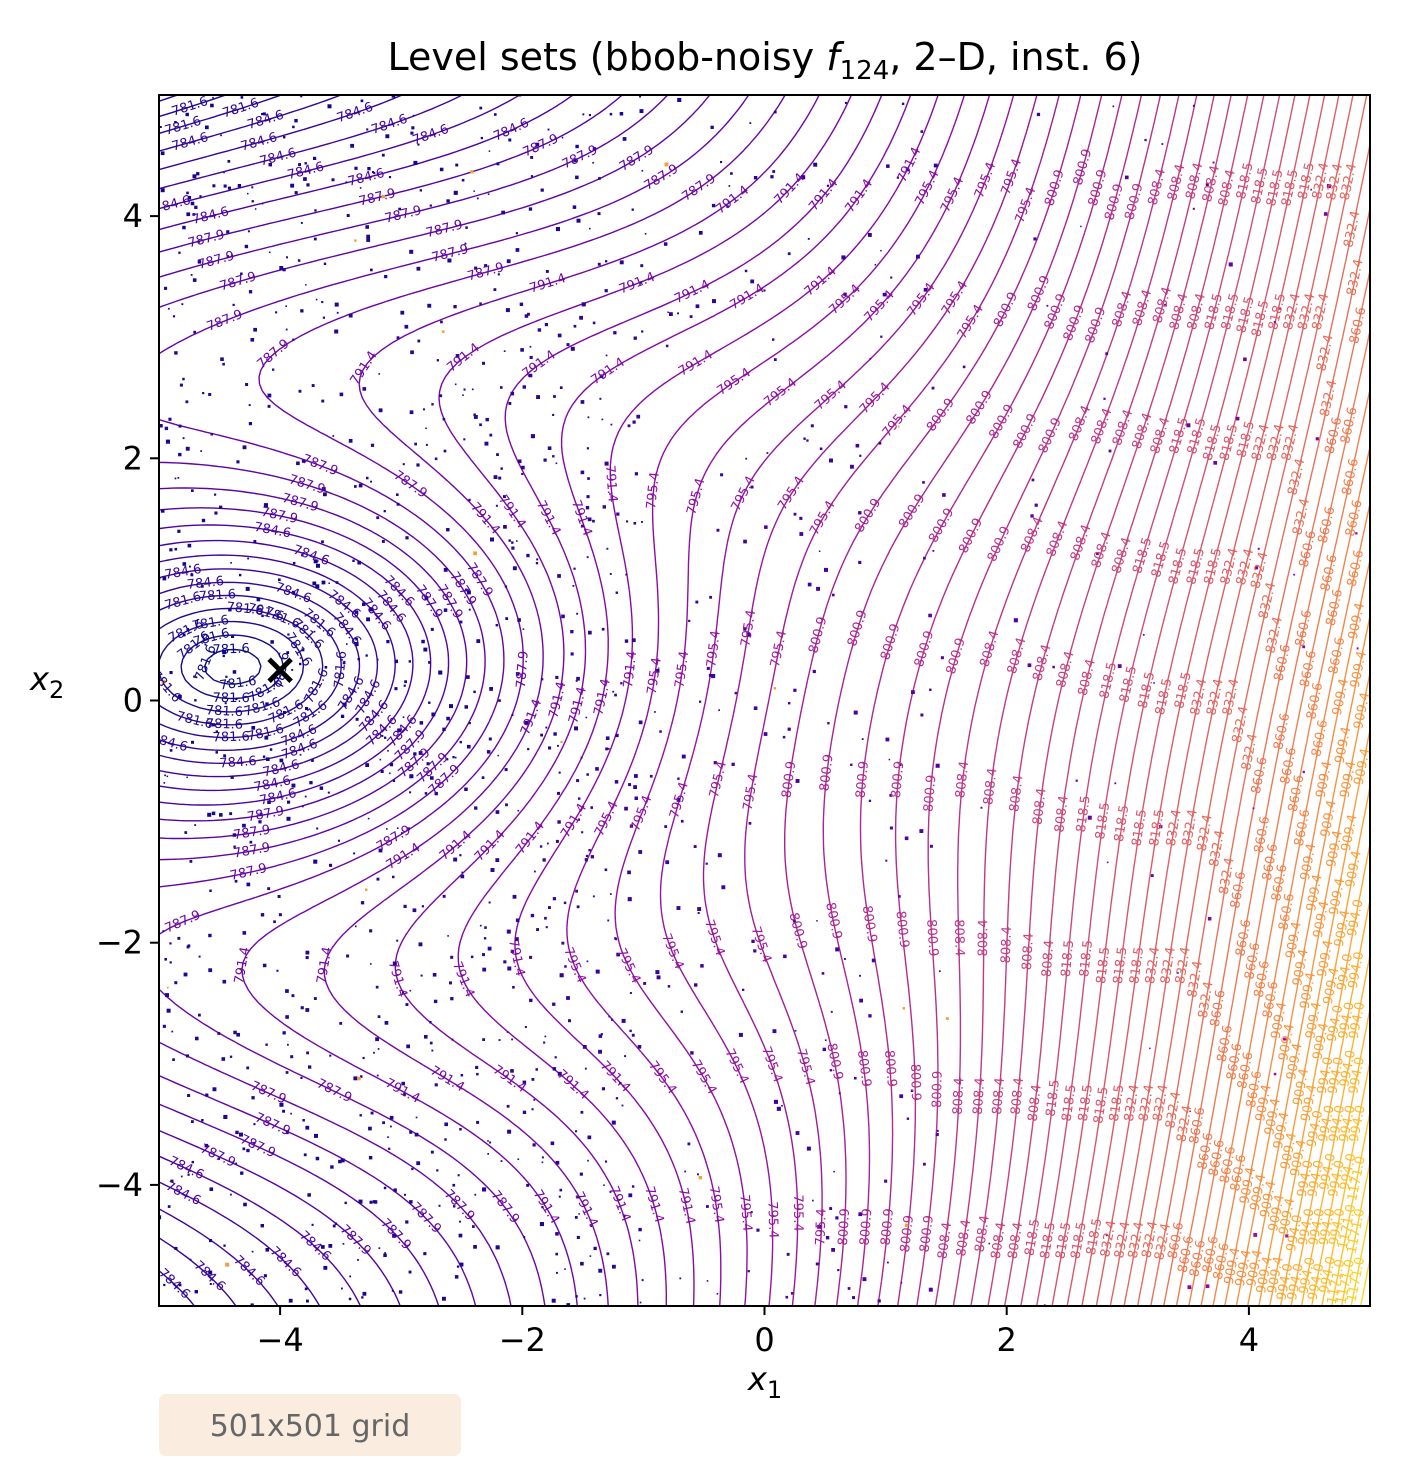 This screenshot has width=1401, height=1474. I want to click on contour-label-380: 832.4, so click(1184, 1123).